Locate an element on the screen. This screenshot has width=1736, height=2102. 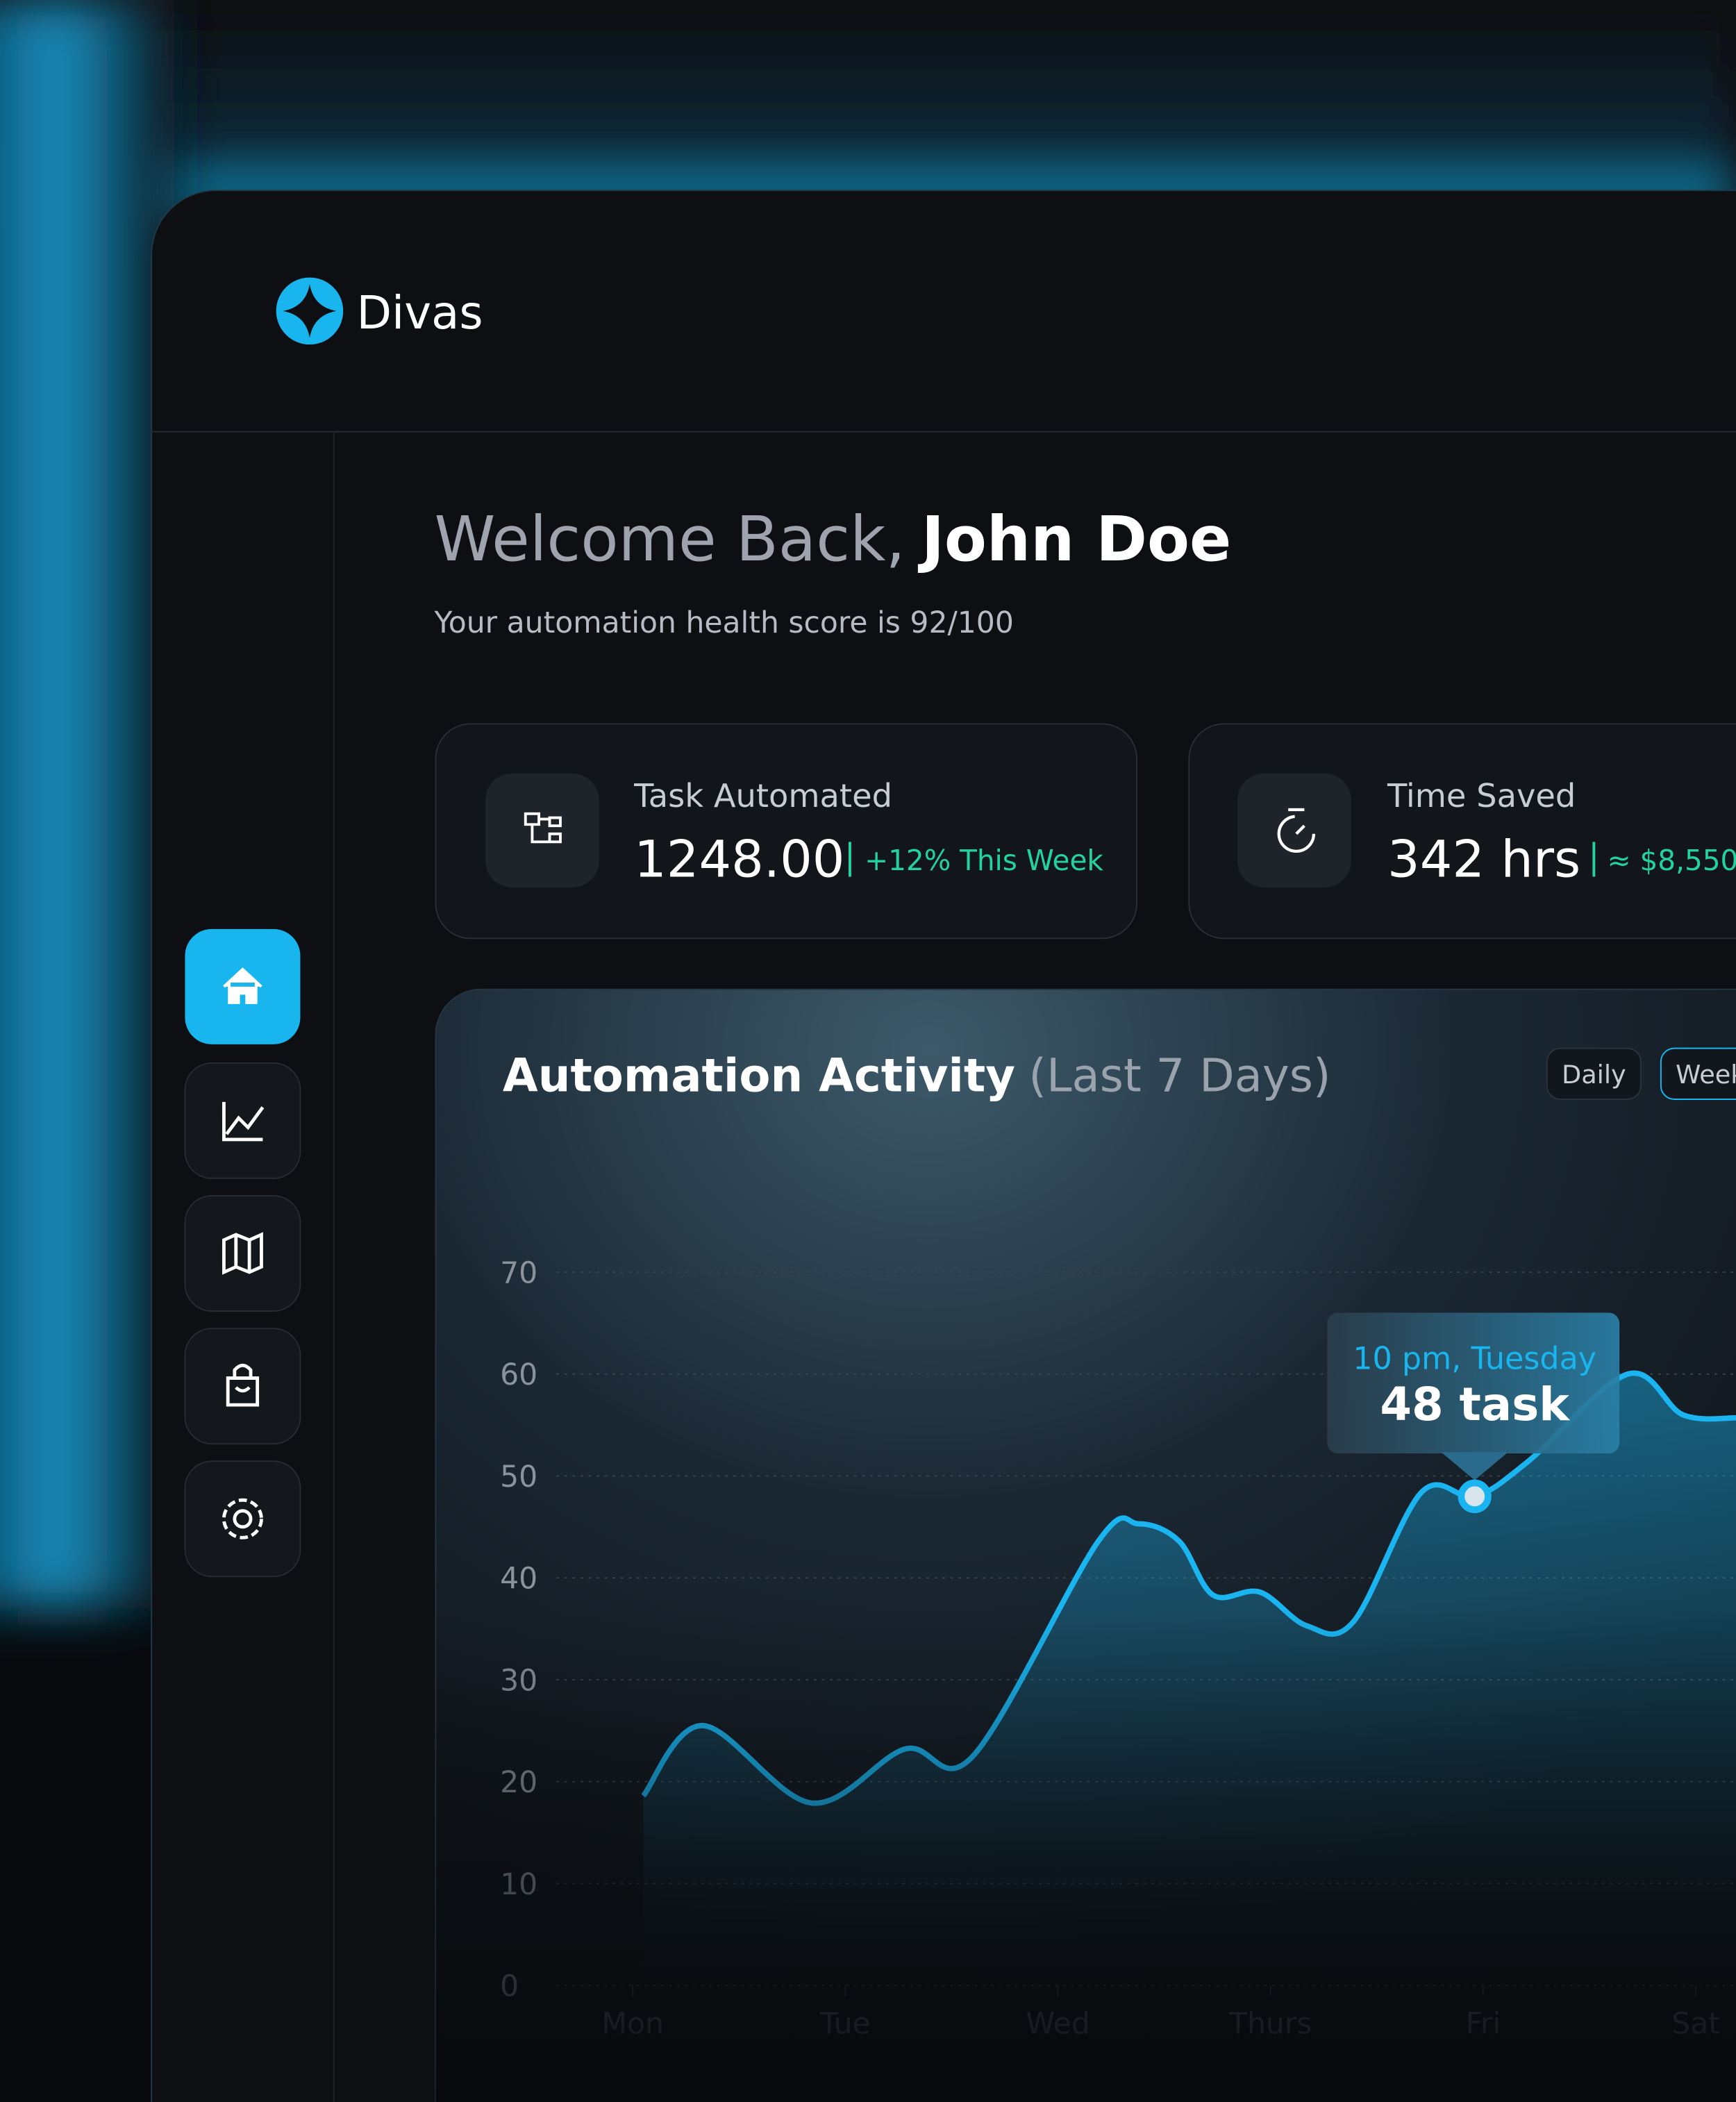
glow-left is located at coordinates (87, 804).